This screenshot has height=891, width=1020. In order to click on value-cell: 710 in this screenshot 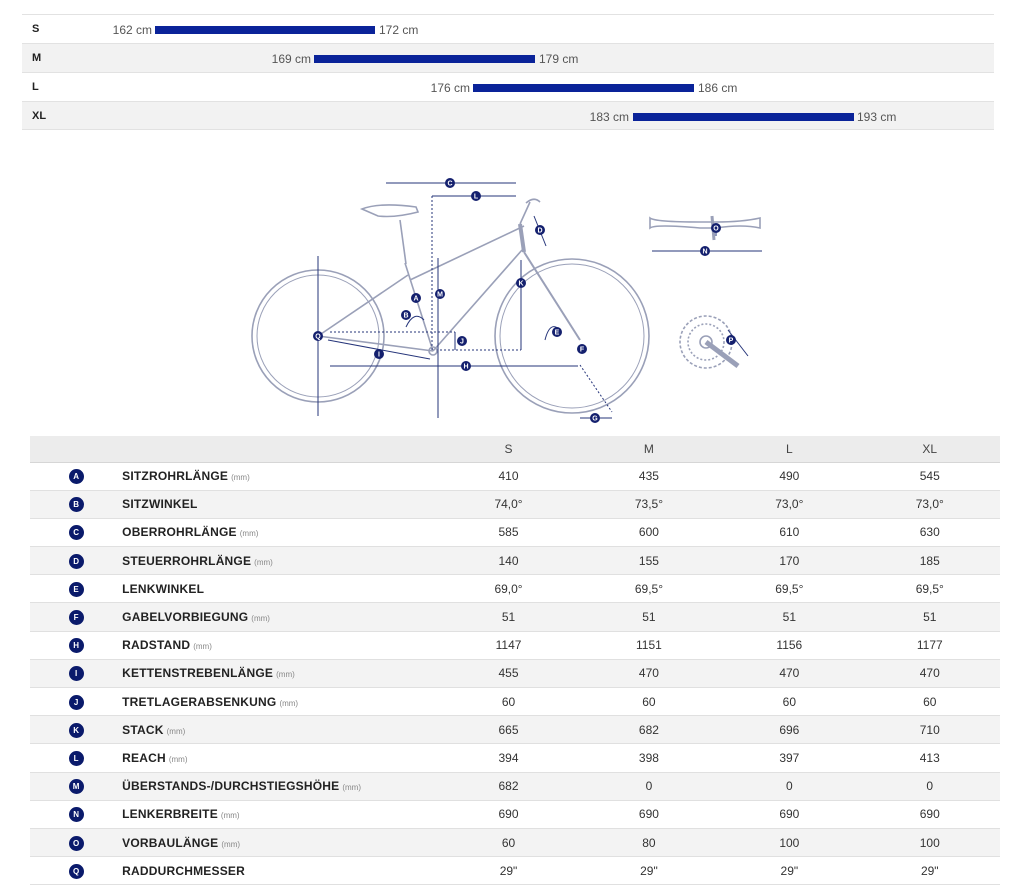, I will do `click(929, 730)`.